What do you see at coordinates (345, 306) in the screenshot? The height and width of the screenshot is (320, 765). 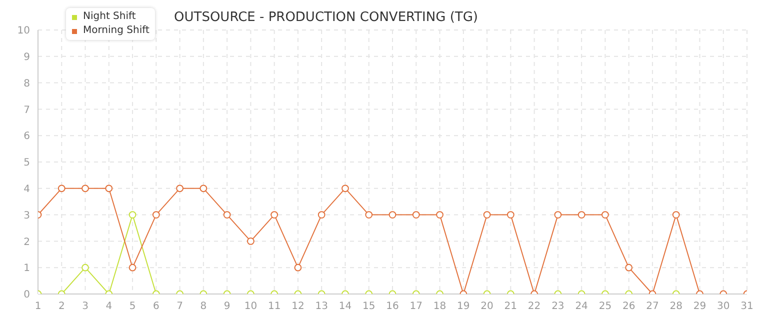 I see `x-tick-label: 14` at bounding box center [345, 306].